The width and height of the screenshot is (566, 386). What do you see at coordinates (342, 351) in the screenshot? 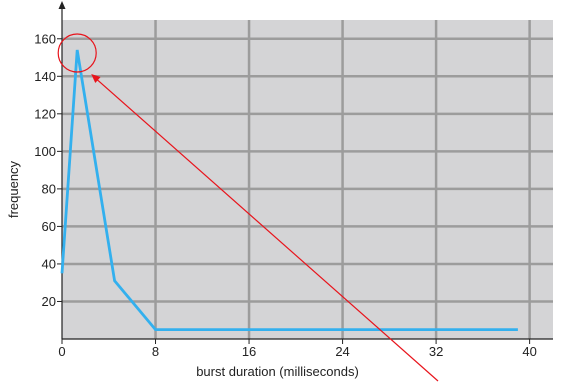
I see `x-tick-label-24: 24` at bounding box center [342, 351].